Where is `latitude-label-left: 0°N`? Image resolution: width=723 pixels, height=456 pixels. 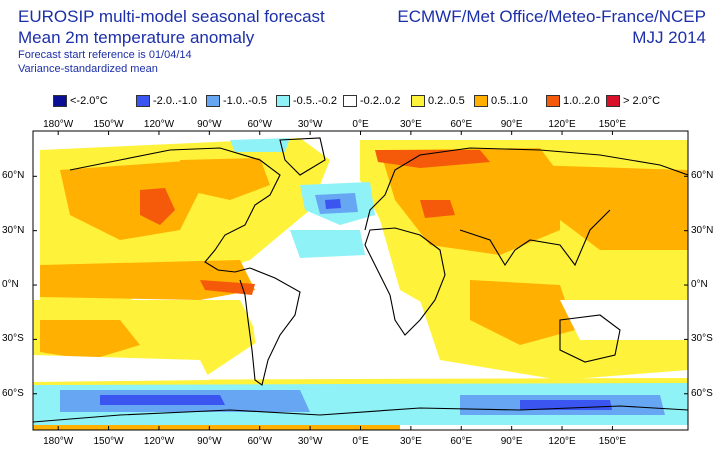
latitude-label-left: 0°N is located at coordinates (10, 285).